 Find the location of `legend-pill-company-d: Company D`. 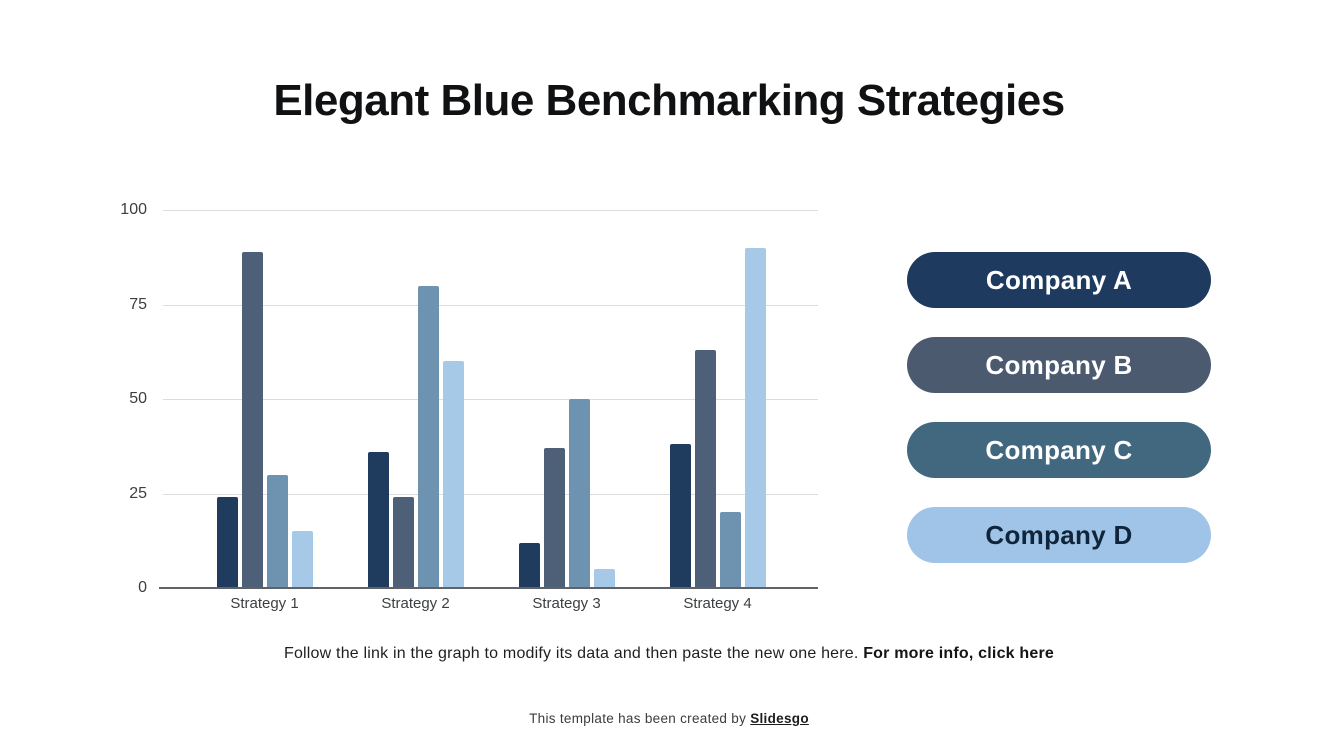

legend-pill-company-d: Company D is located at coordinates (1059, 535).